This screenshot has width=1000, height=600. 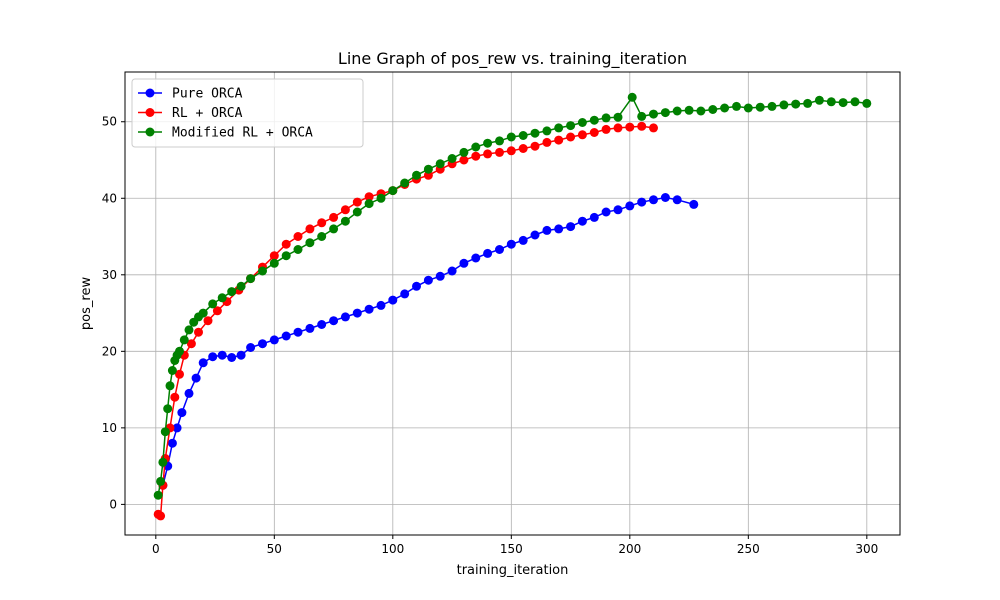 I want to click on legend-box, so click(x=247, y=113).